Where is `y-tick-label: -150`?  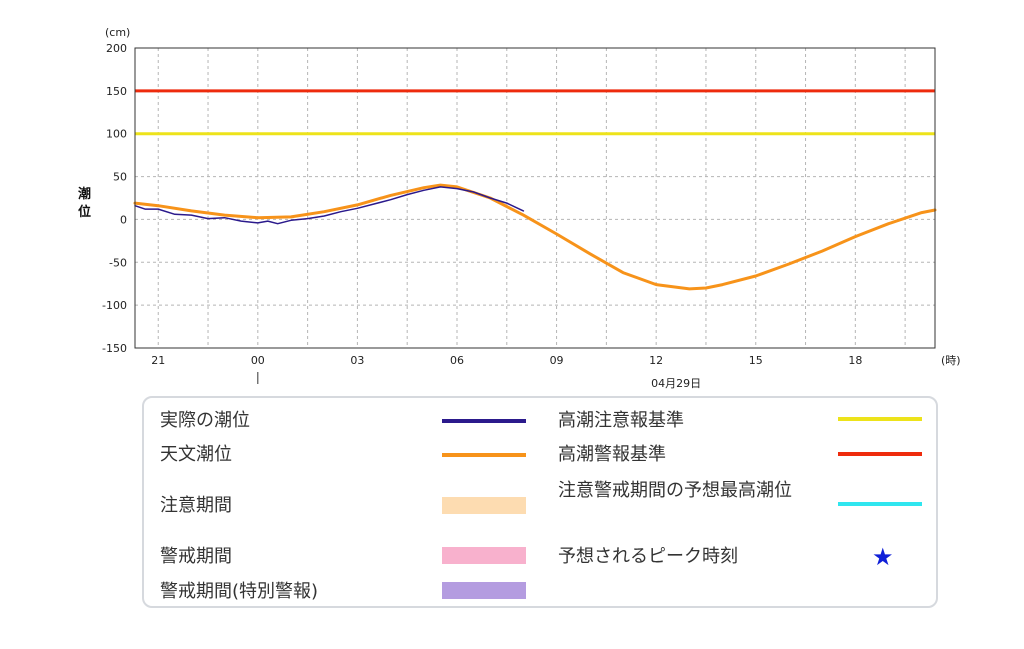
y-tick-label: -150 is located at coordinates (114, 348).